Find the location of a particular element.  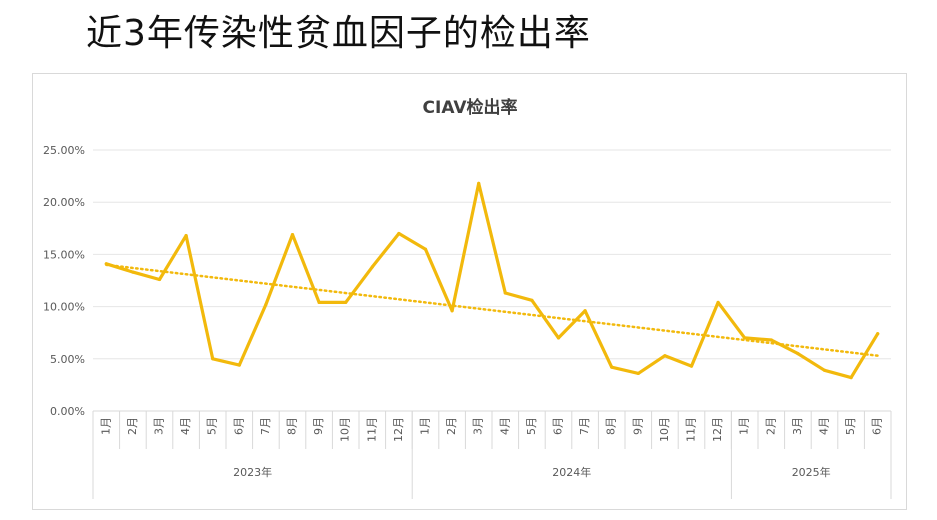

x-group-label: 2023年 is located at coordinates (252, 472).